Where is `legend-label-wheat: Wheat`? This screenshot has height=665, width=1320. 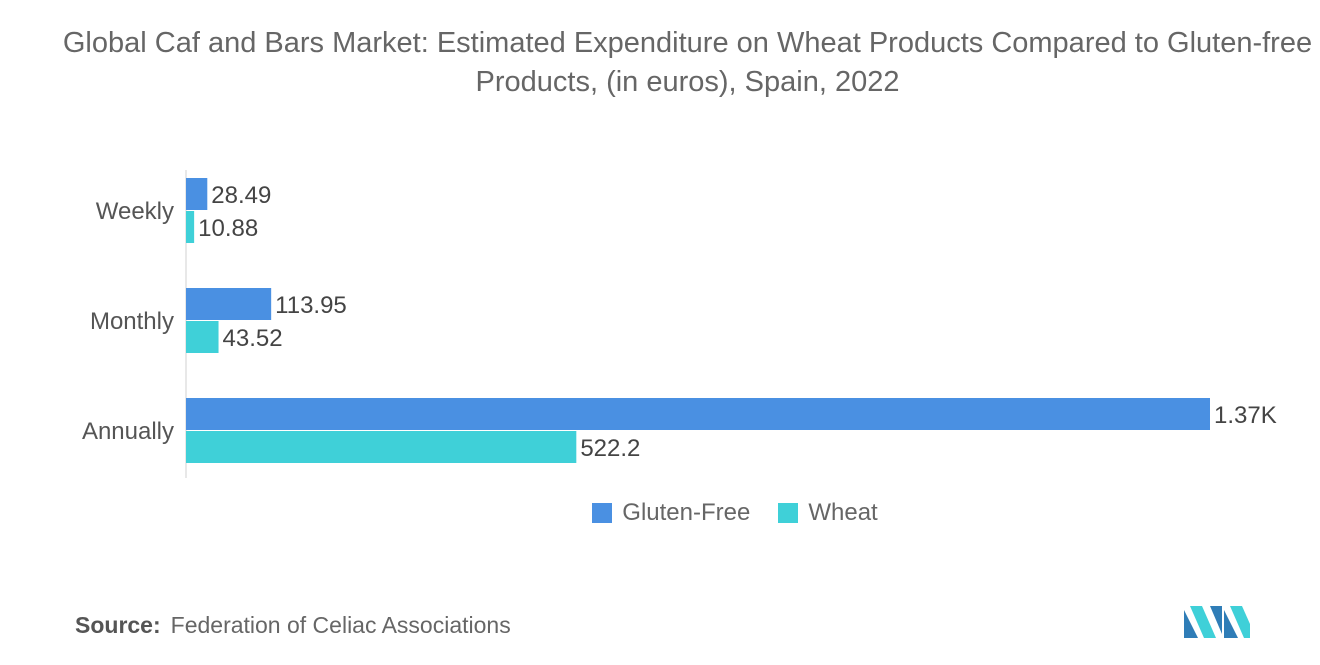 legend-label-wheat: Wheat is located at coordinates (843, 512).